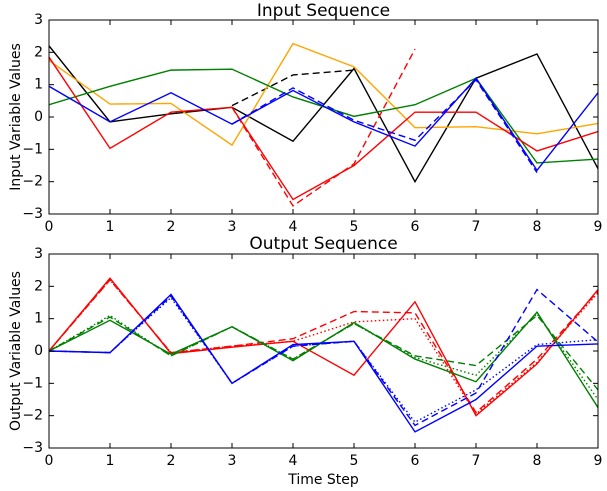 The width and height of the screenshot is (607, 491). Describe the element at coordinates (323, 11) in the screenshot. I see `chart-title: Input Sequence` at that location.